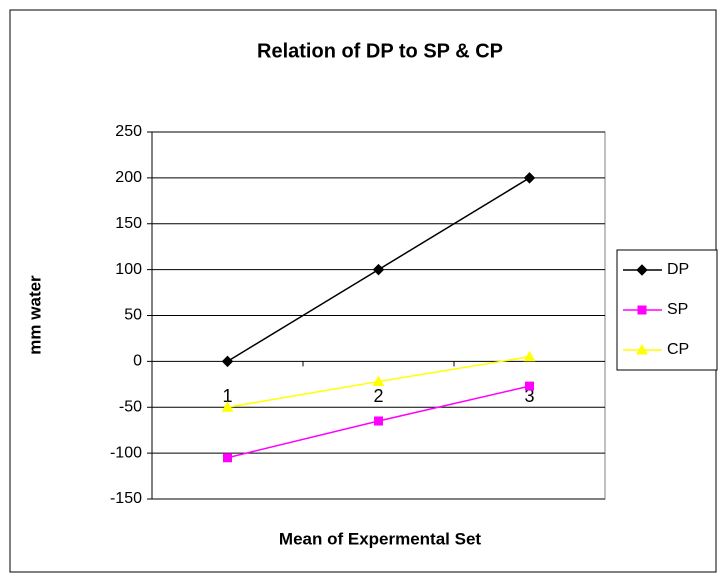 This screenshot has width=726, height=580. What do you see at coordinates (677, 309) in the screenshot?
I see `legend-label: SP` at bounding box center [677, 309].